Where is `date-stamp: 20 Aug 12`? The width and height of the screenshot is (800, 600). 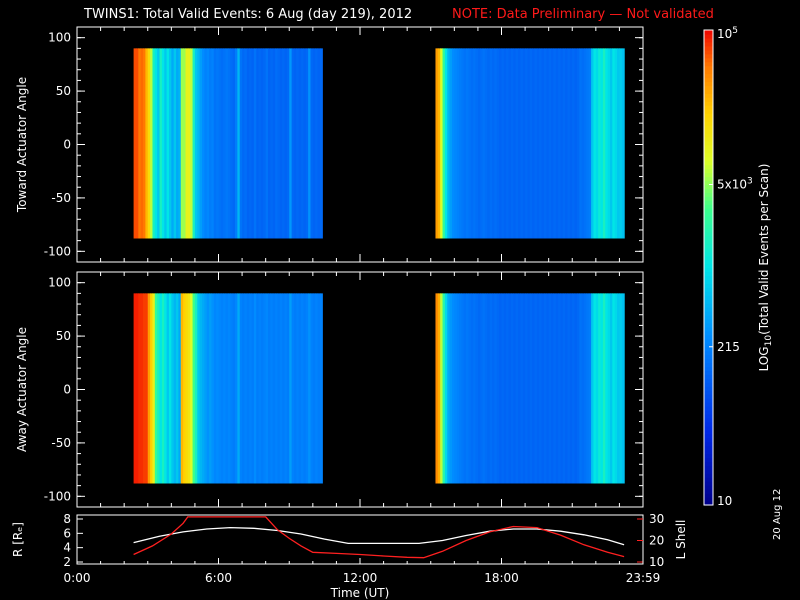 date-stamp: 20 Aug 12 is located at coordinates (777, 514).